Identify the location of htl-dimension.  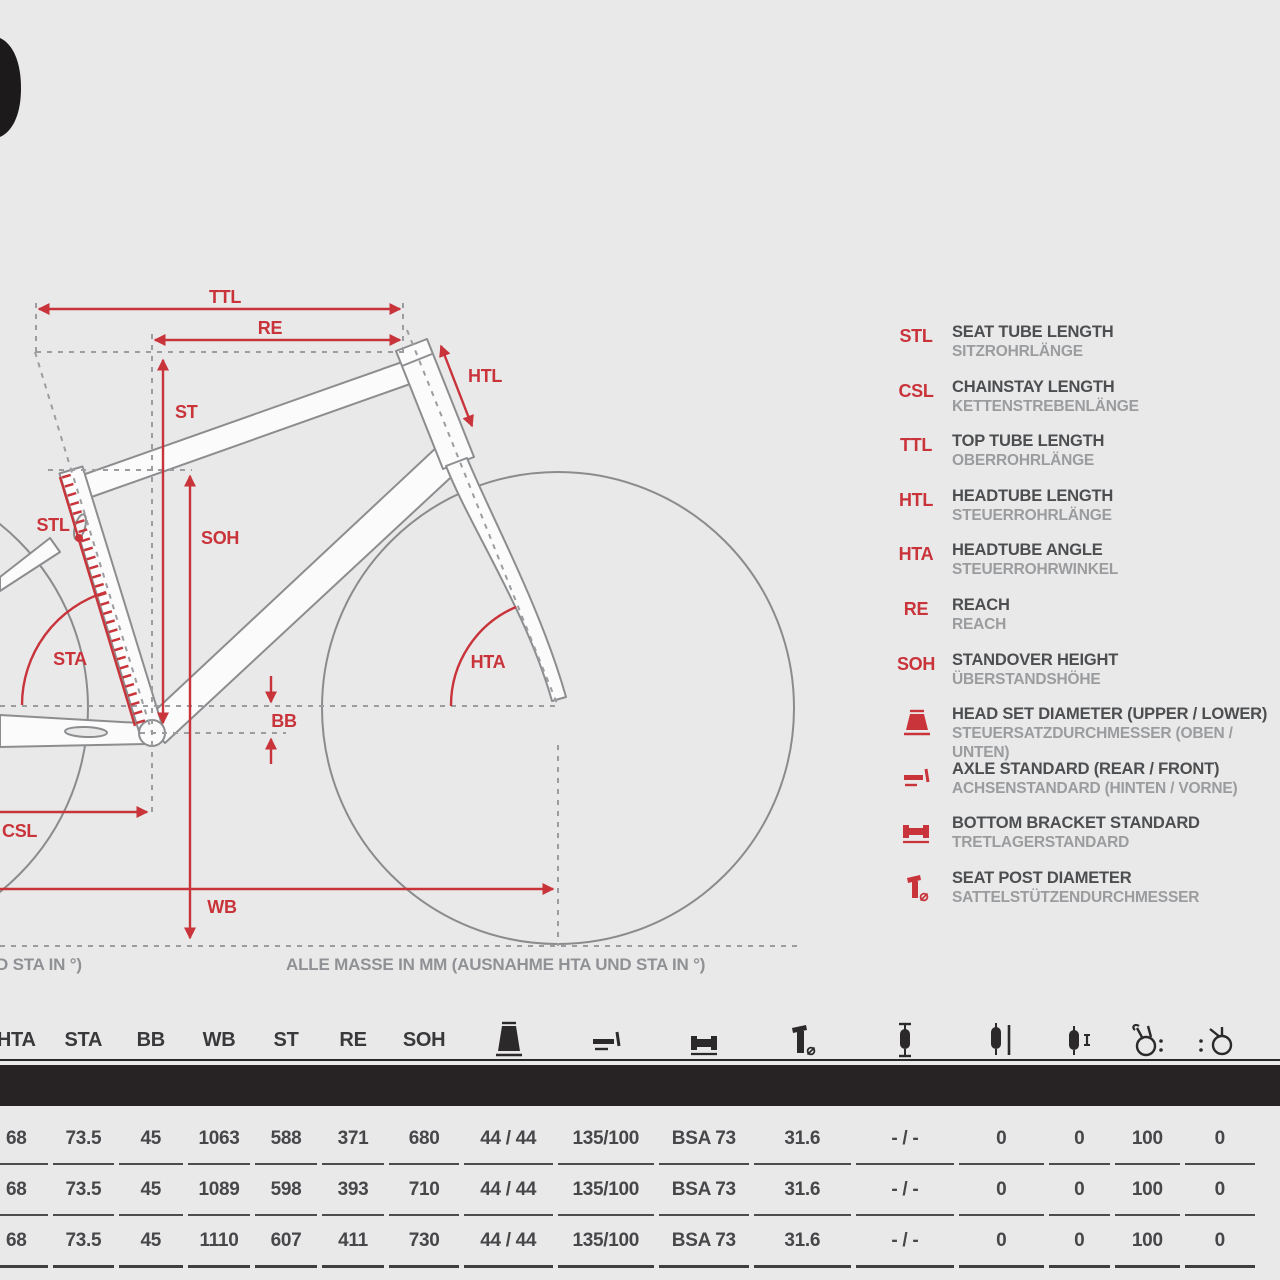
(456, 386).